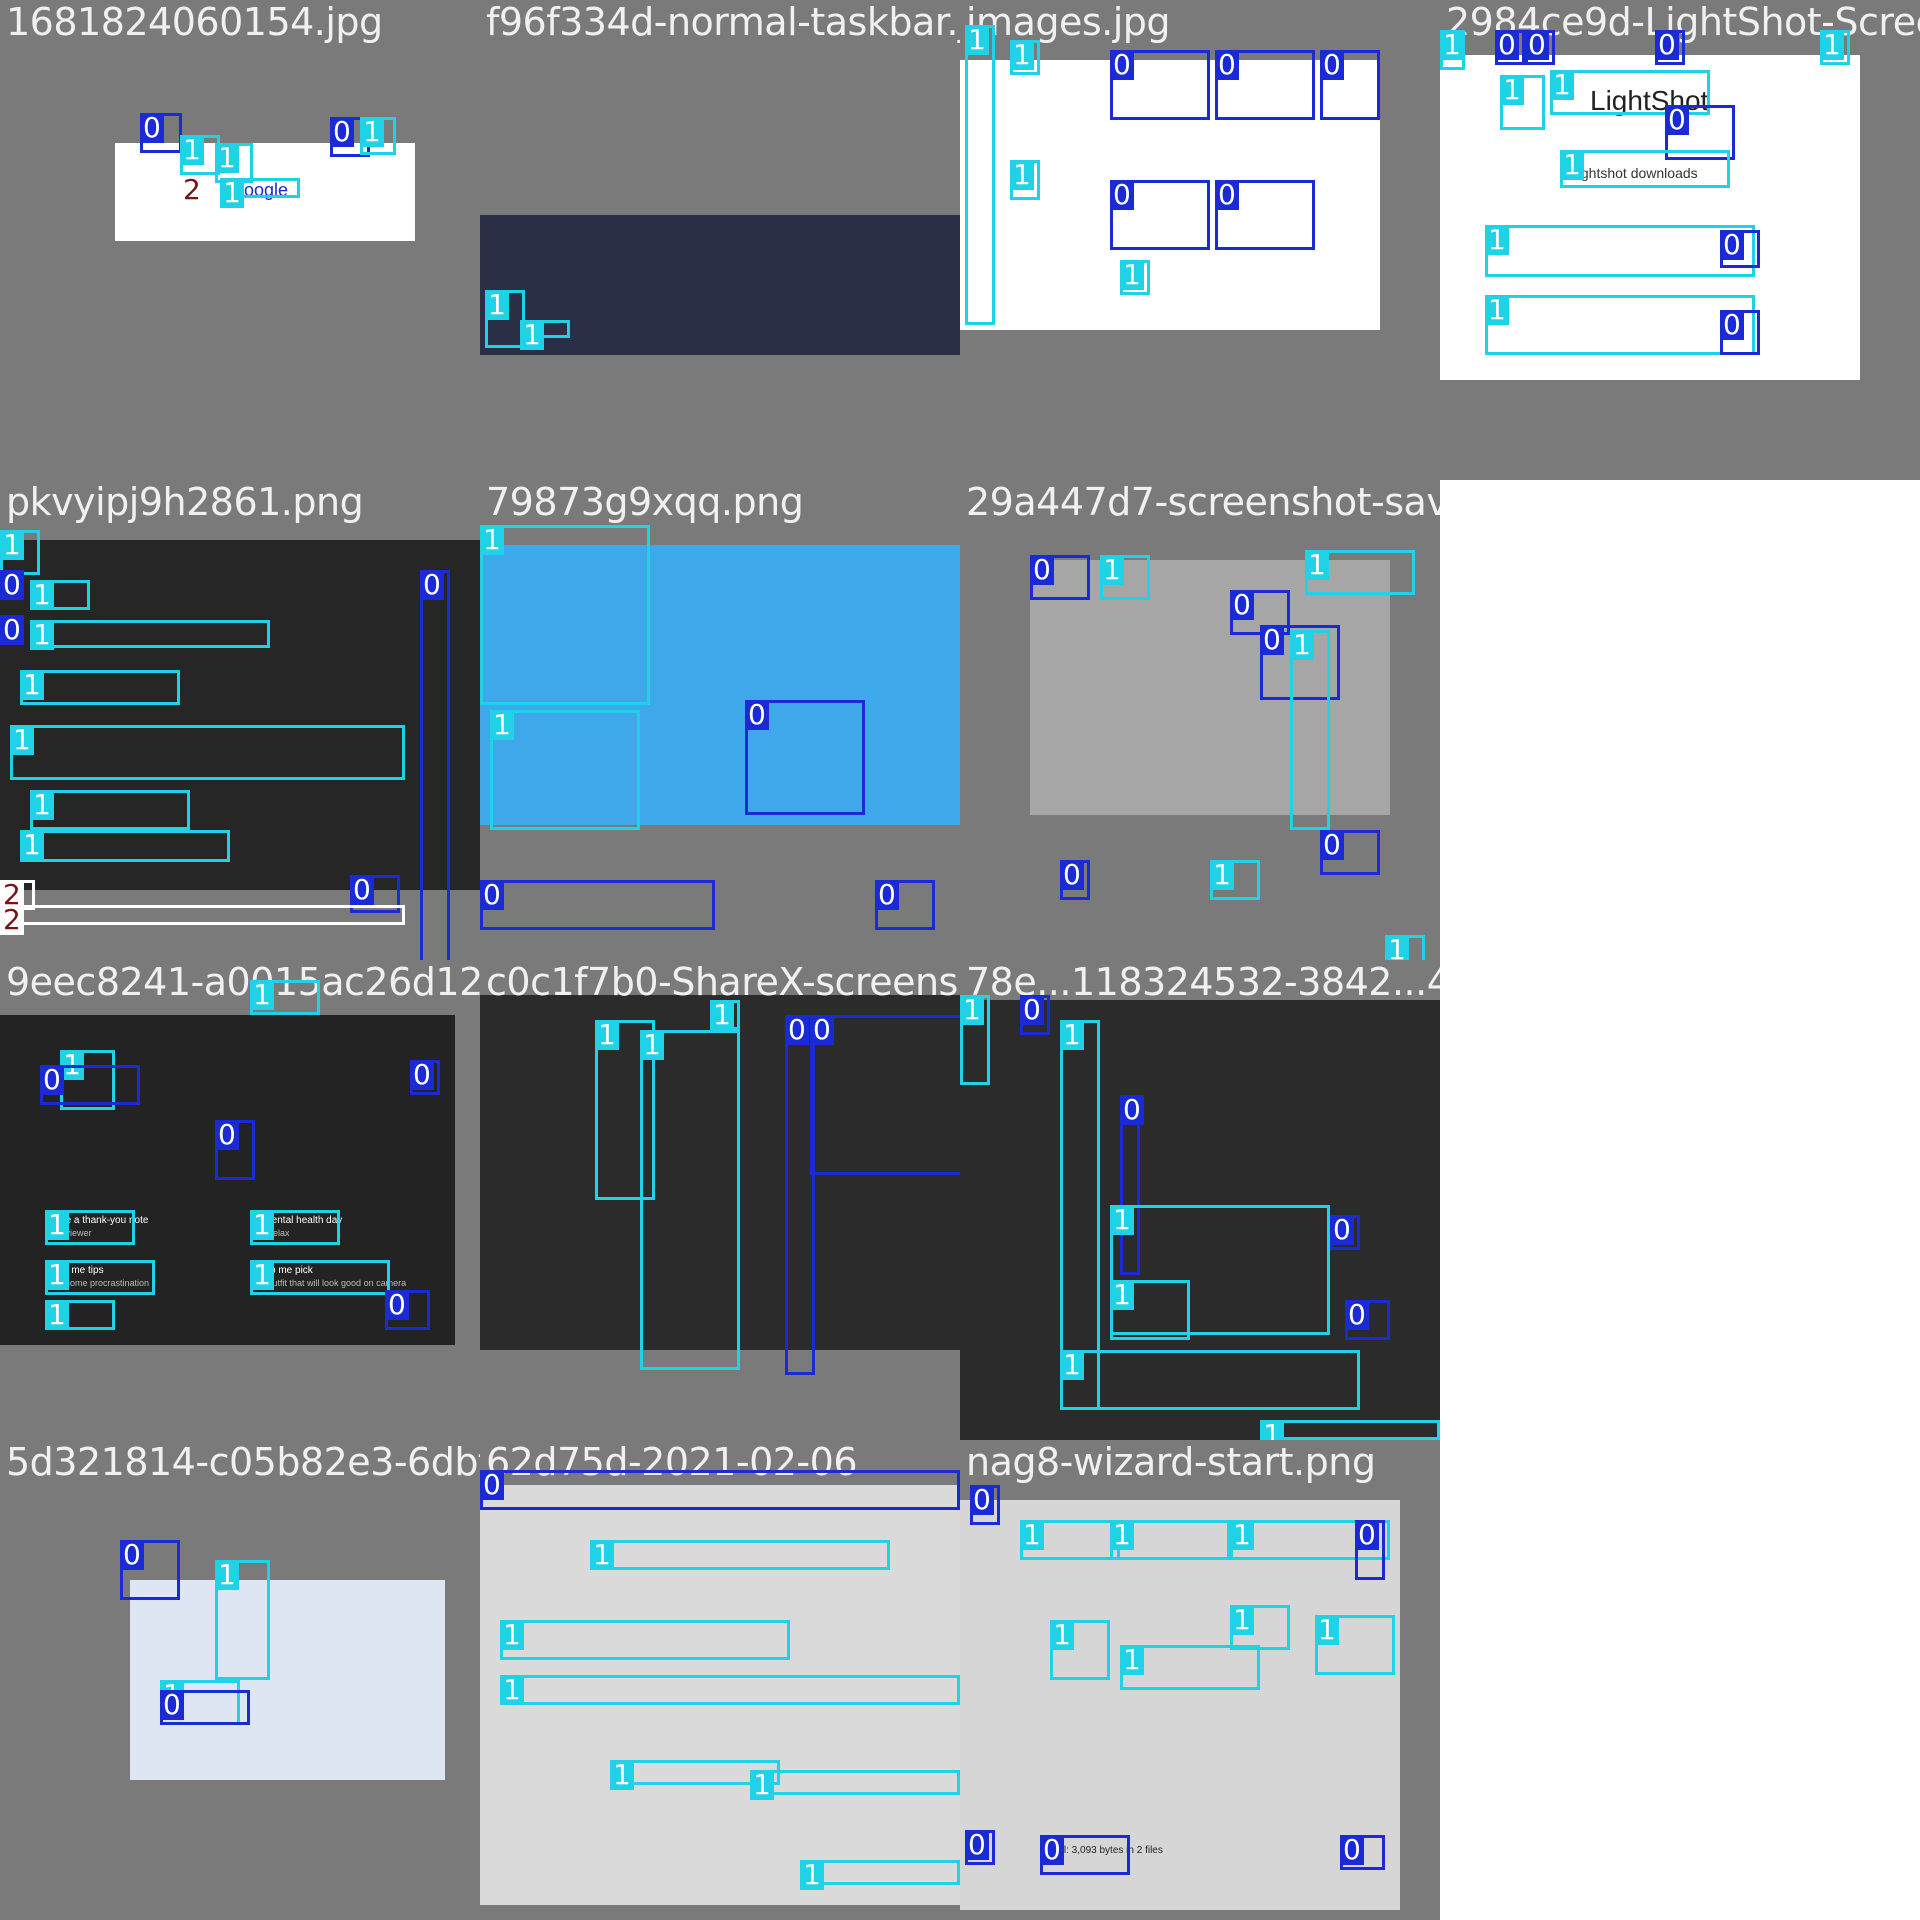  I want to click on grid-cell: 79873g9xqq.png 1 1 0 0 0, so click(720, 720).